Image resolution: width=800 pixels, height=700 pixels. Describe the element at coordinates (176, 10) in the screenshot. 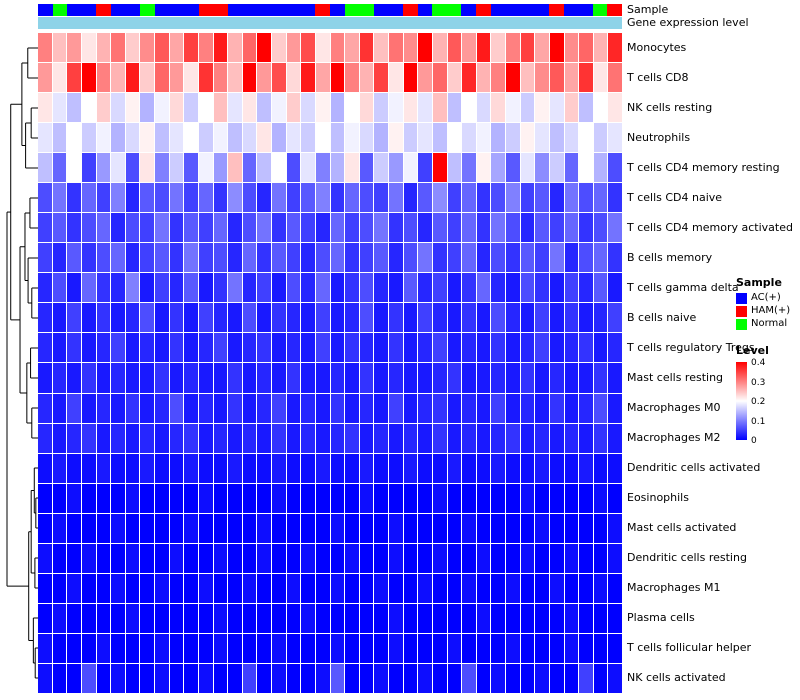

I see `sample-annotation-cell` at that location.